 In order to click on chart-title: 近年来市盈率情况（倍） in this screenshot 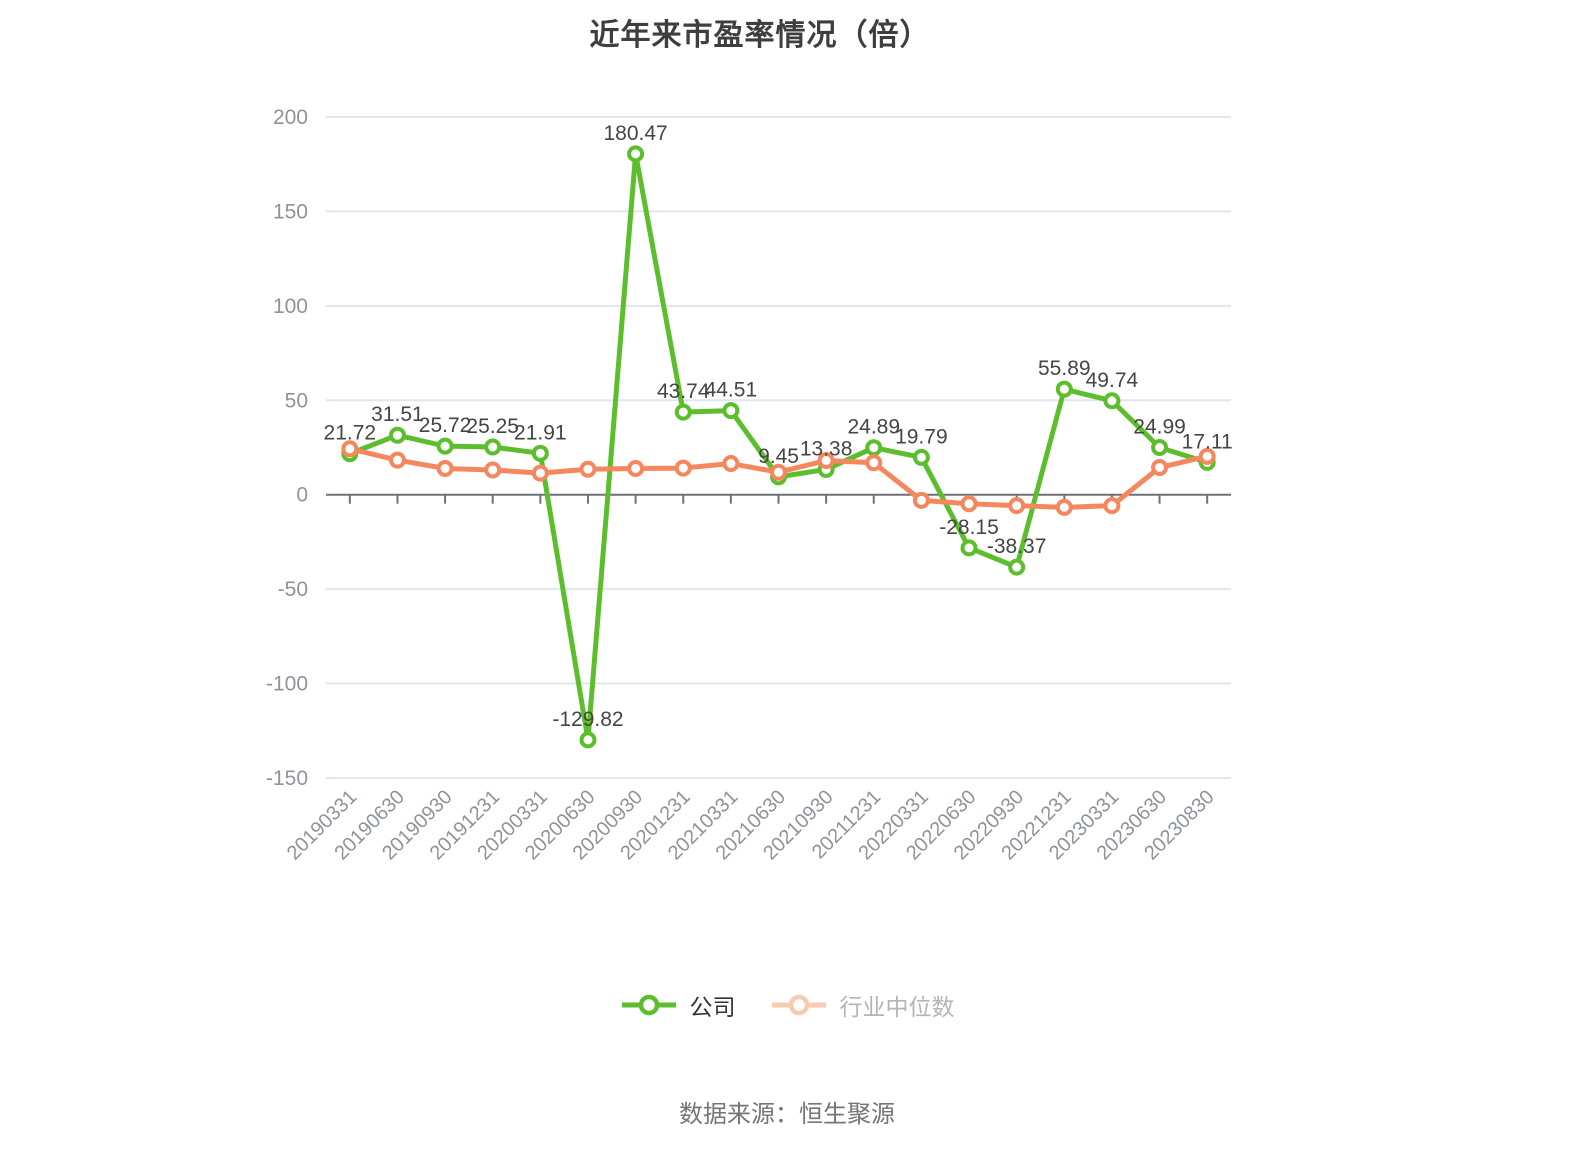, I will do `click(760, 35)`.